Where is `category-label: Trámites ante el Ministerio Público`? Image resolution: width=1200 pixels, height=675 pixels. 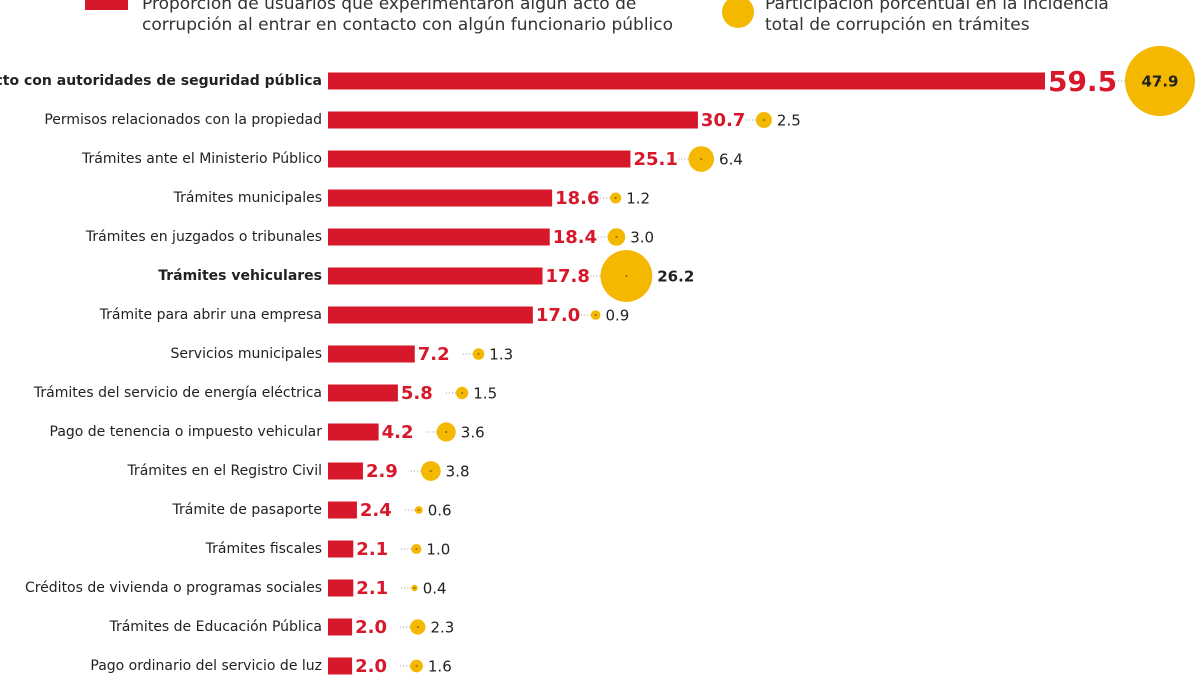
category-label: Trámites ante el Ministerio Público is located at coordinates (201, 159).